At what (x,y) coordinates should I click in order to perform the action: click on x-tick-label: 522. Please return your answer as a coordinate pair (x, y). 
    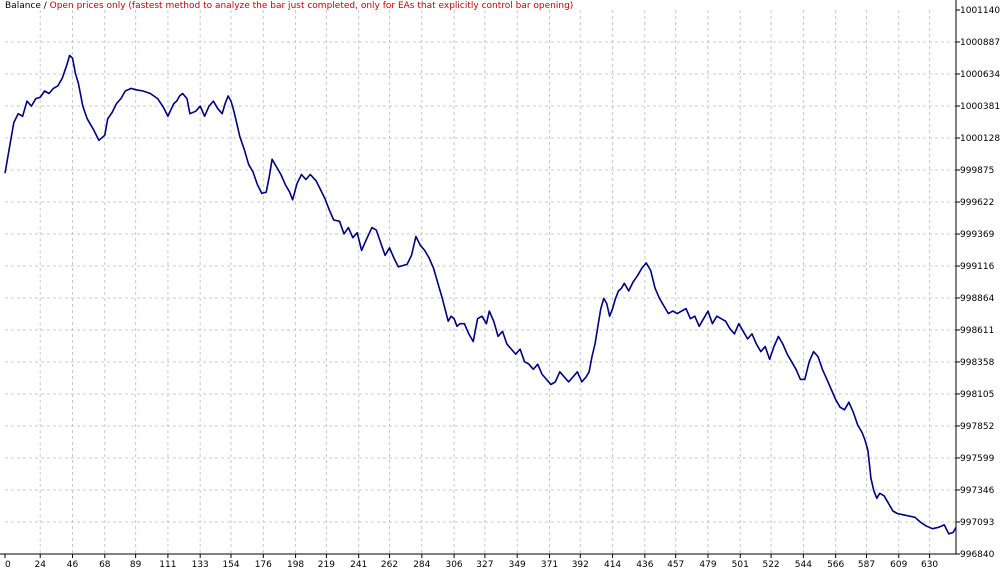
    Looking at the image, I should click on (770, 564).